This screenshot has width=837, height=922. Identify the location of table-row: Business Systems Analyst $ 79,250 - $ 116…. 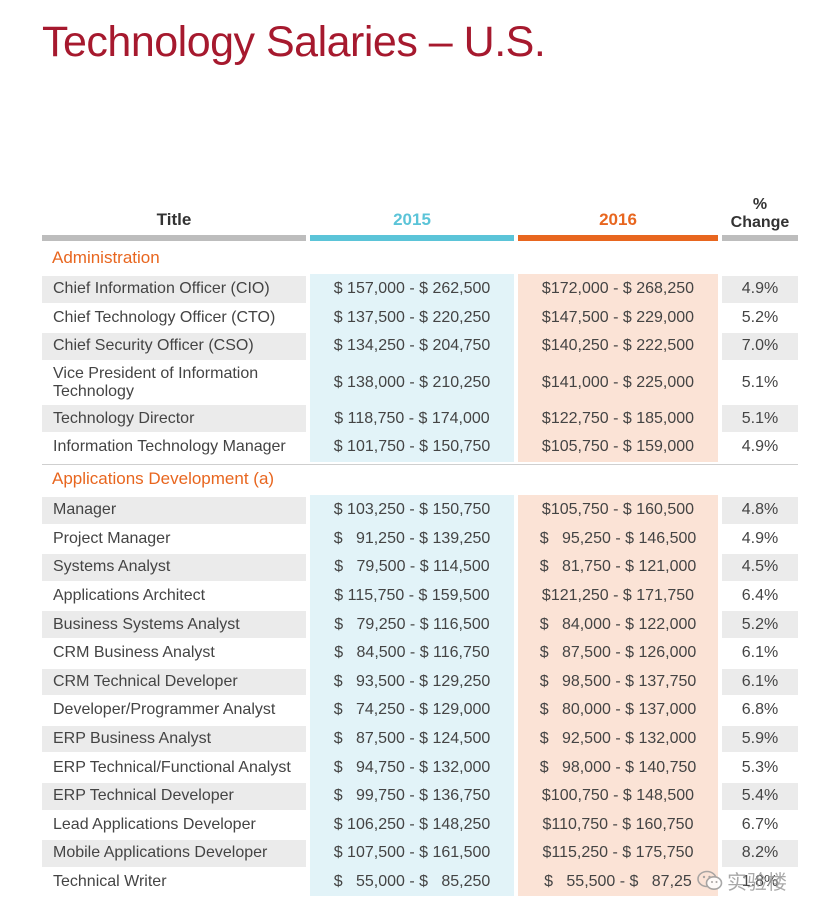
(420, 624).